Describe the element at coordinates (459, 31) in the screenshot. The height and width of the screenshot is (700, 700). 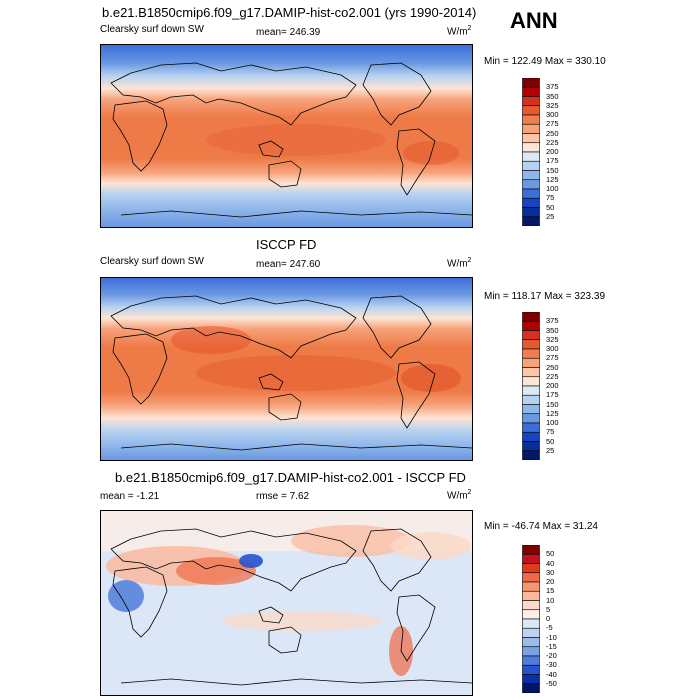
I see `panel-1-units: W/m2` at that location.